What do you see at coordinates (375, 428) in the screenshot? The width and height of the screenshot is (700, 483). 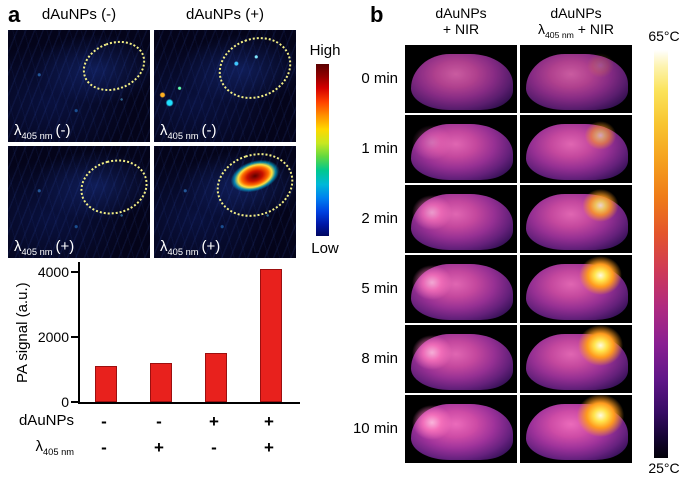 I see `time-label-10min: 10 min` at bounding box center [375, 428].